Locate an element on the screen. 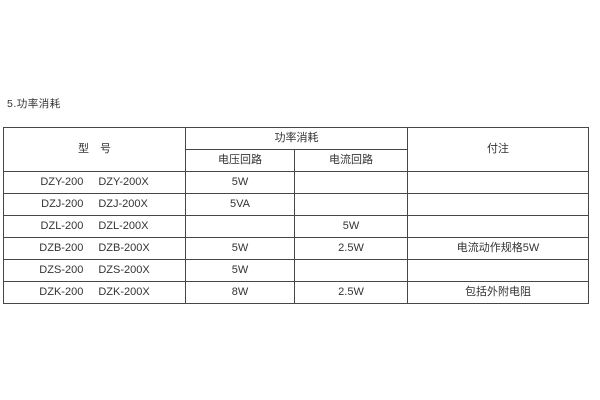 This screenshot has height=400, width=600. section-title: 5.功率消耗 is located at coordinates (34, 104).